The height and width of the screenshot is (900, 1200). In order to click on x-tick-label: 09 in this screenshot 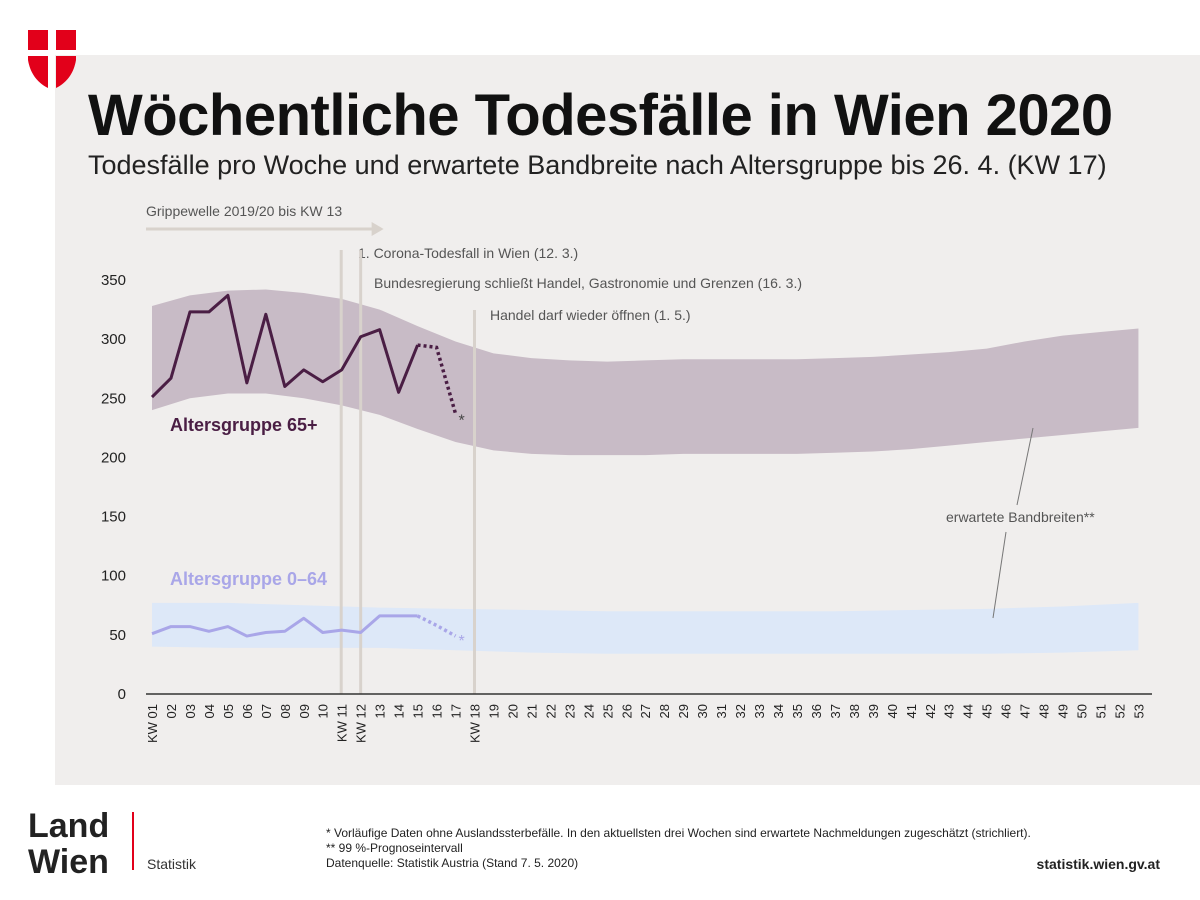, I will do `click(304, 711)`.